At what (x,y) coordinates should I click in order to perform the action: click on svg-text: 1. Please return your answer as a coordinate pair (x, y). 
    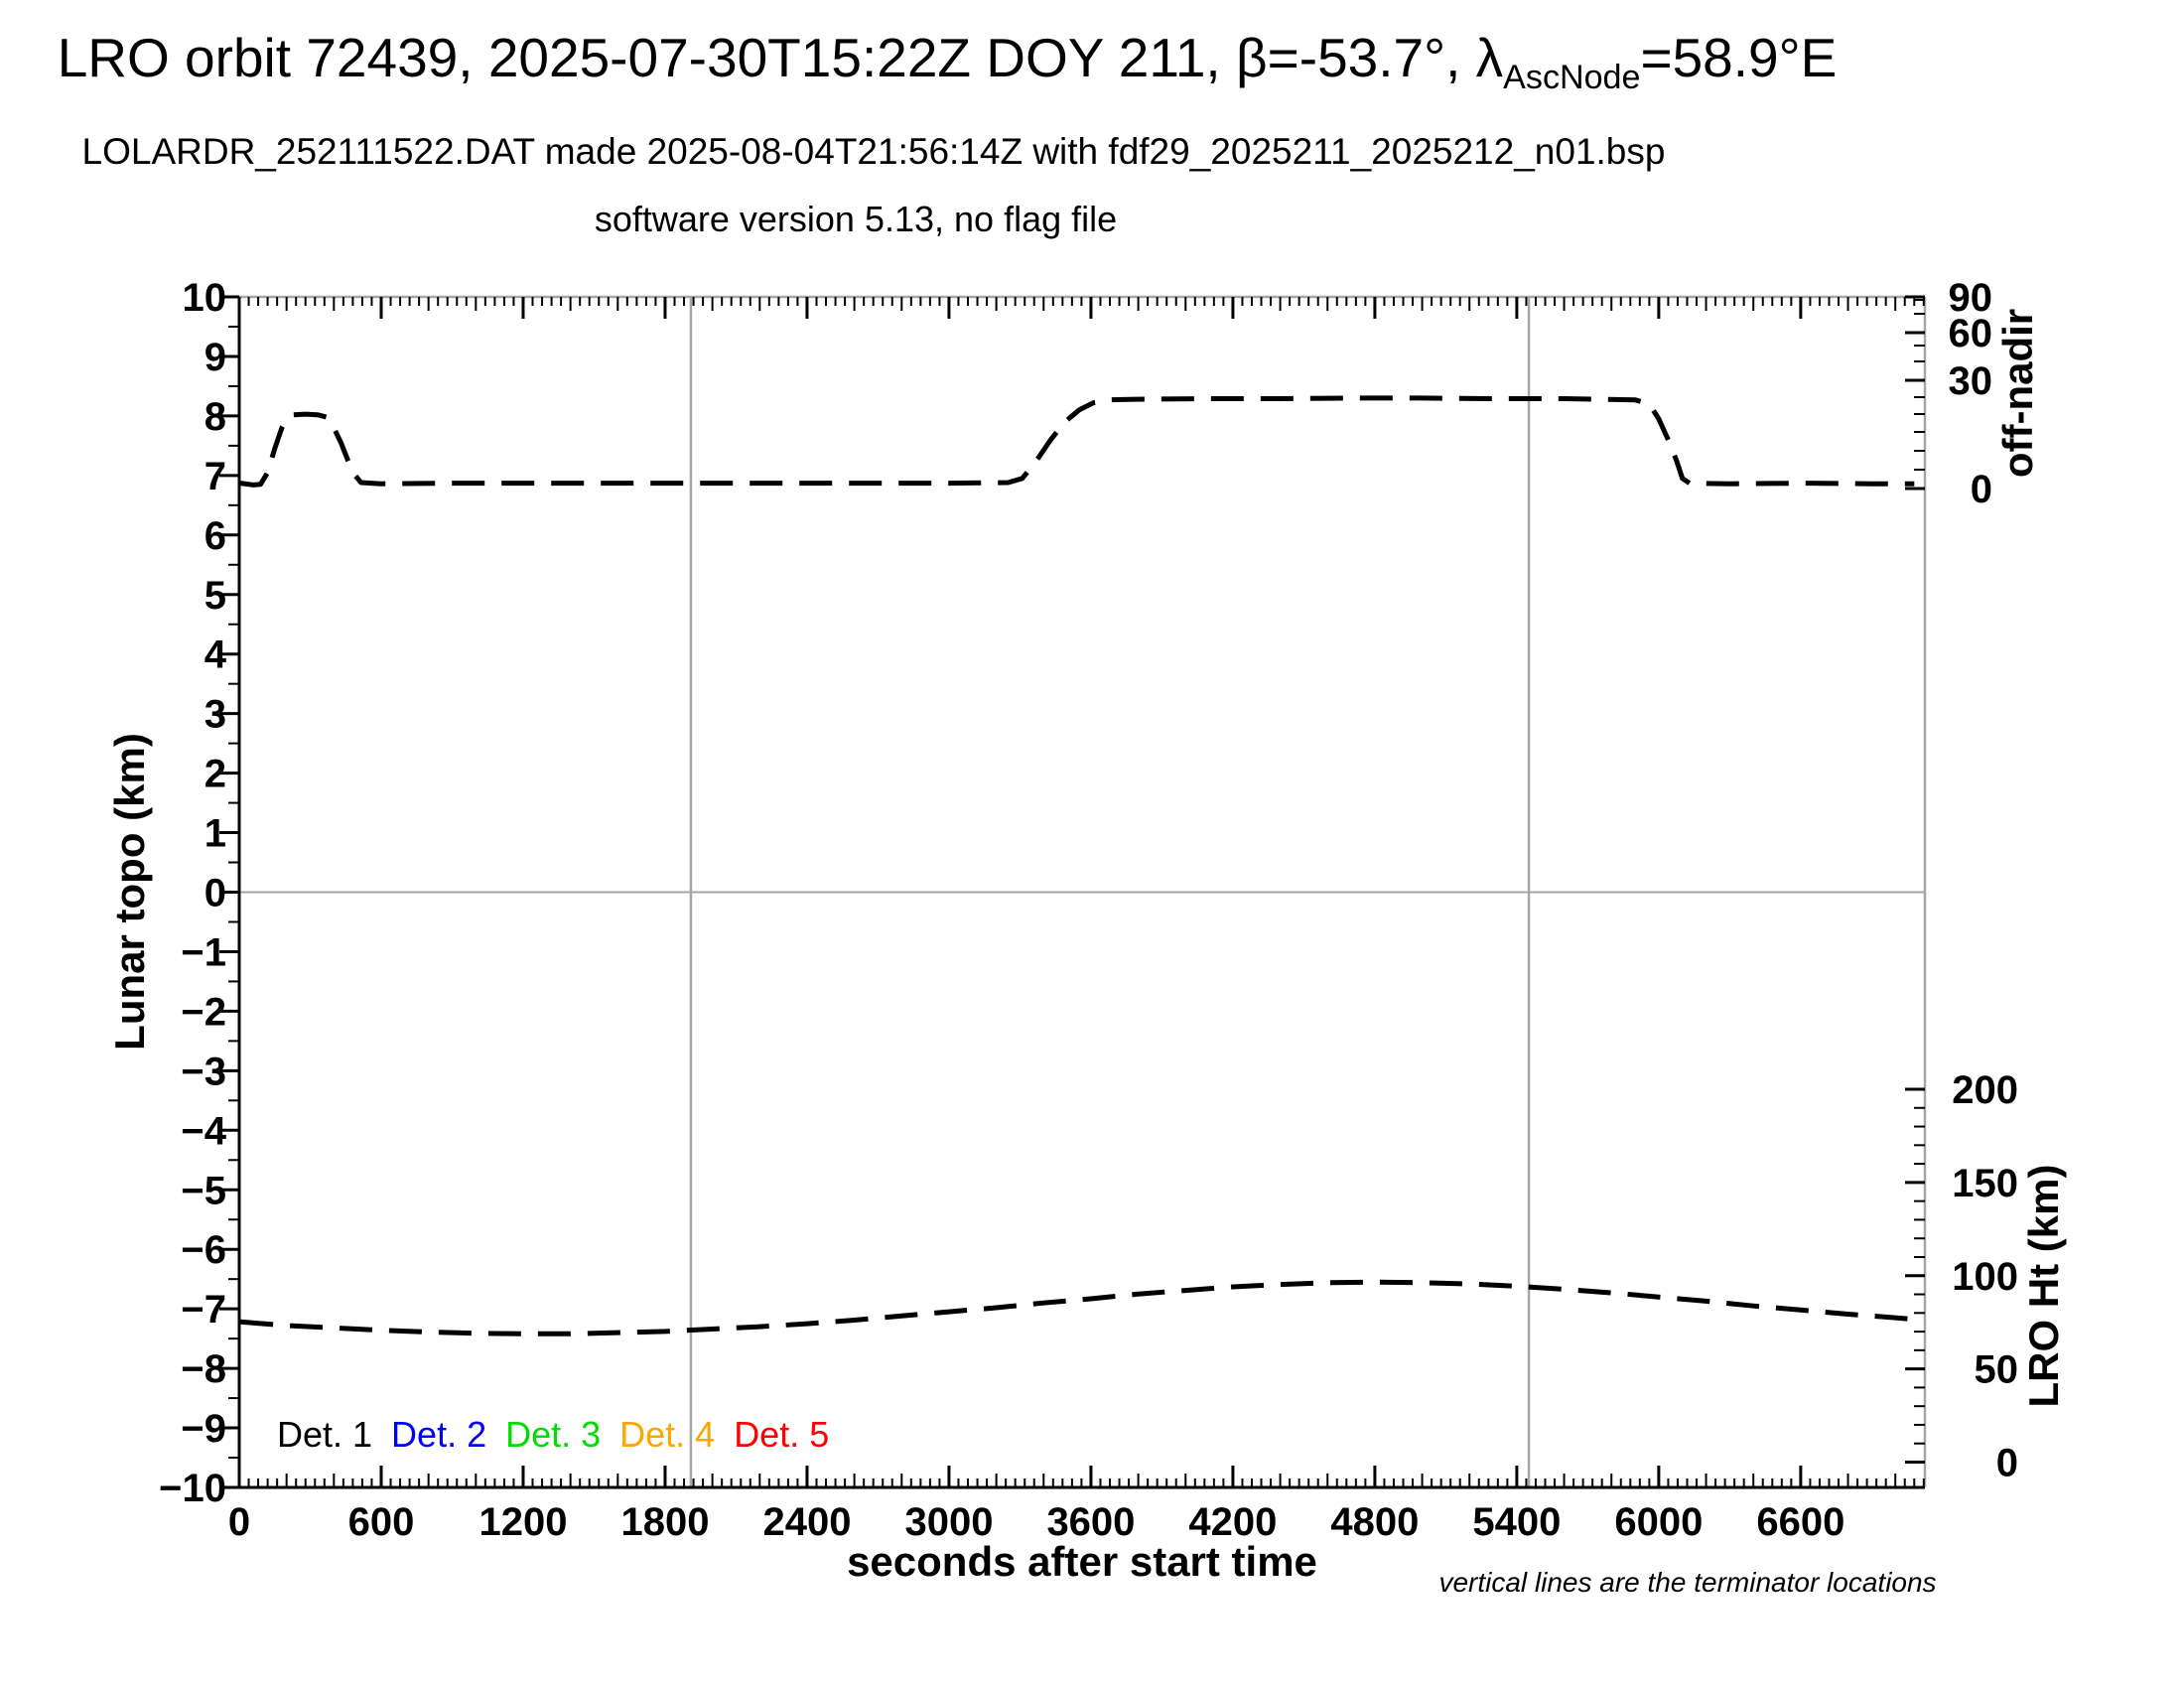
    Looking at the image, I should click on (215, 834).